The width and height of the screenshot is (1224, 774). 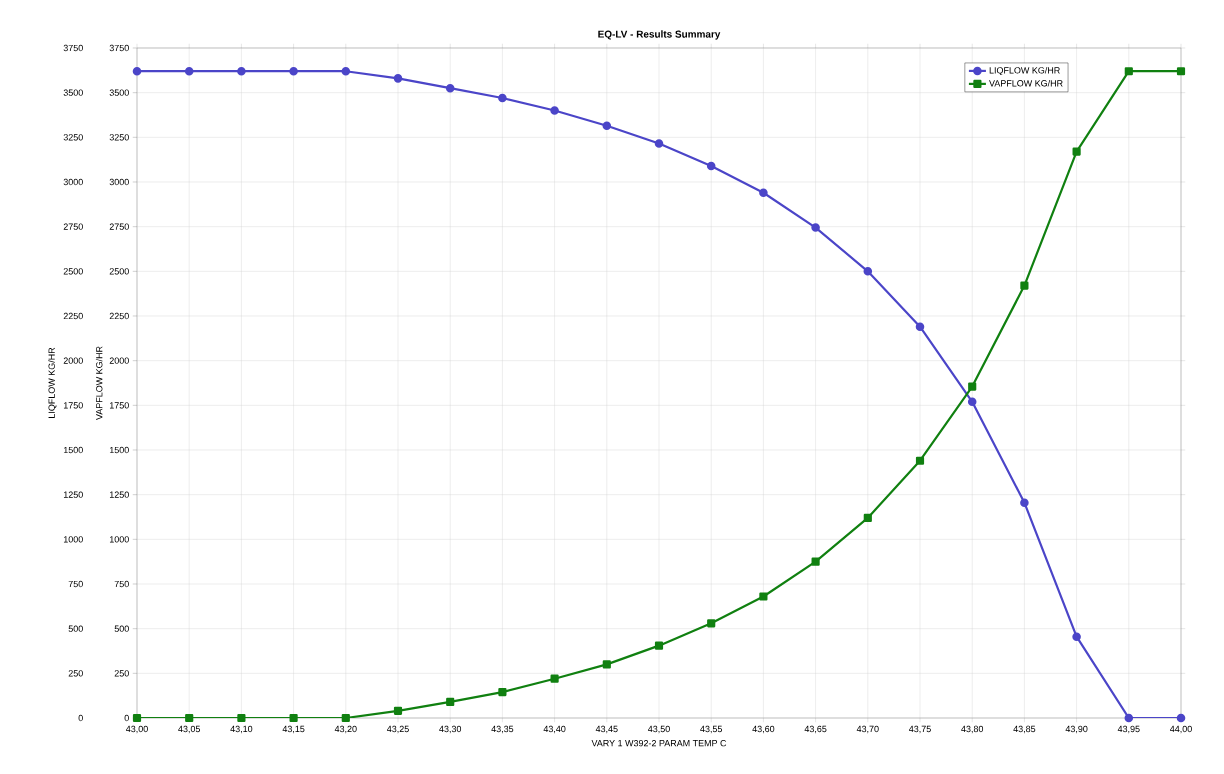 What do you see at coordinates (136, 729) in the screenshot?
I see `x-tick-label: 43,00` at bounding box center [136, 729].